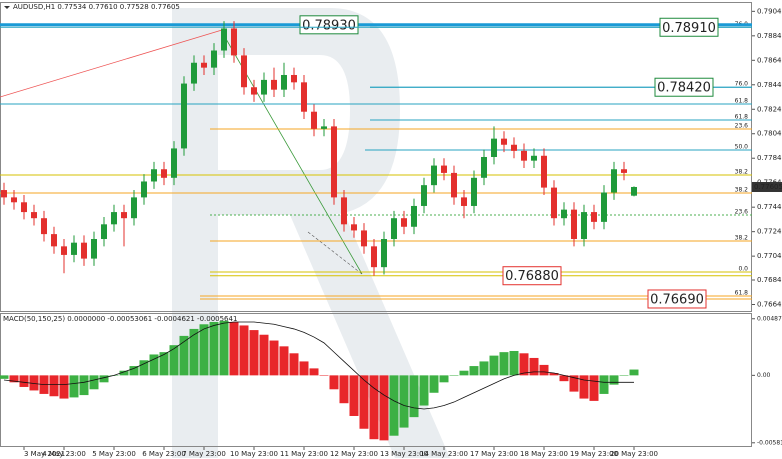  I want to click on last-price-tag, so click(767, 186).